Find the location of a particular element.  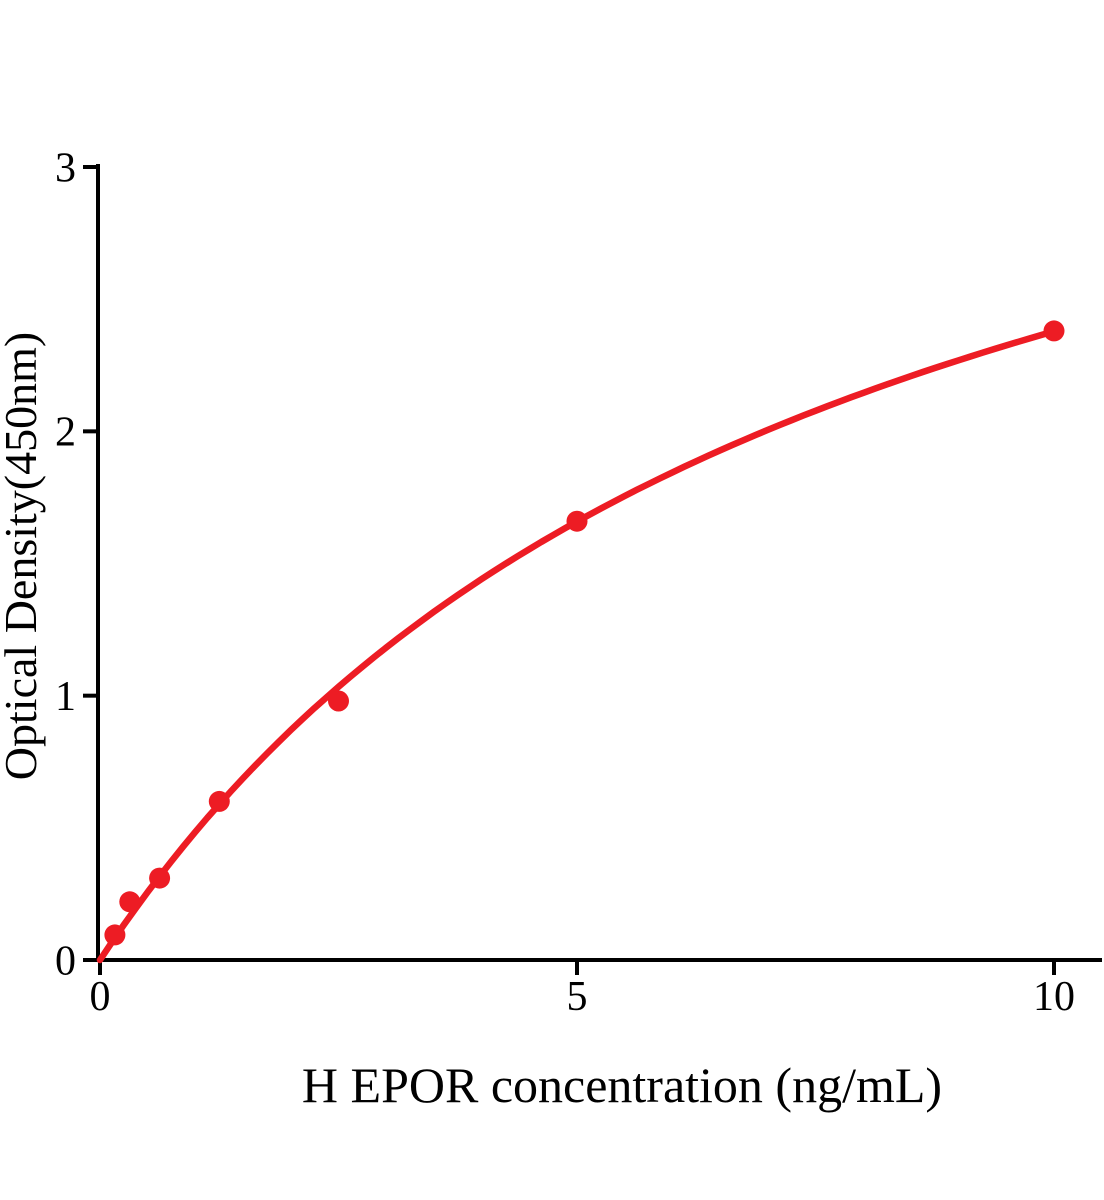

y-tick-label: 0 is located at coordinates (65, 961).